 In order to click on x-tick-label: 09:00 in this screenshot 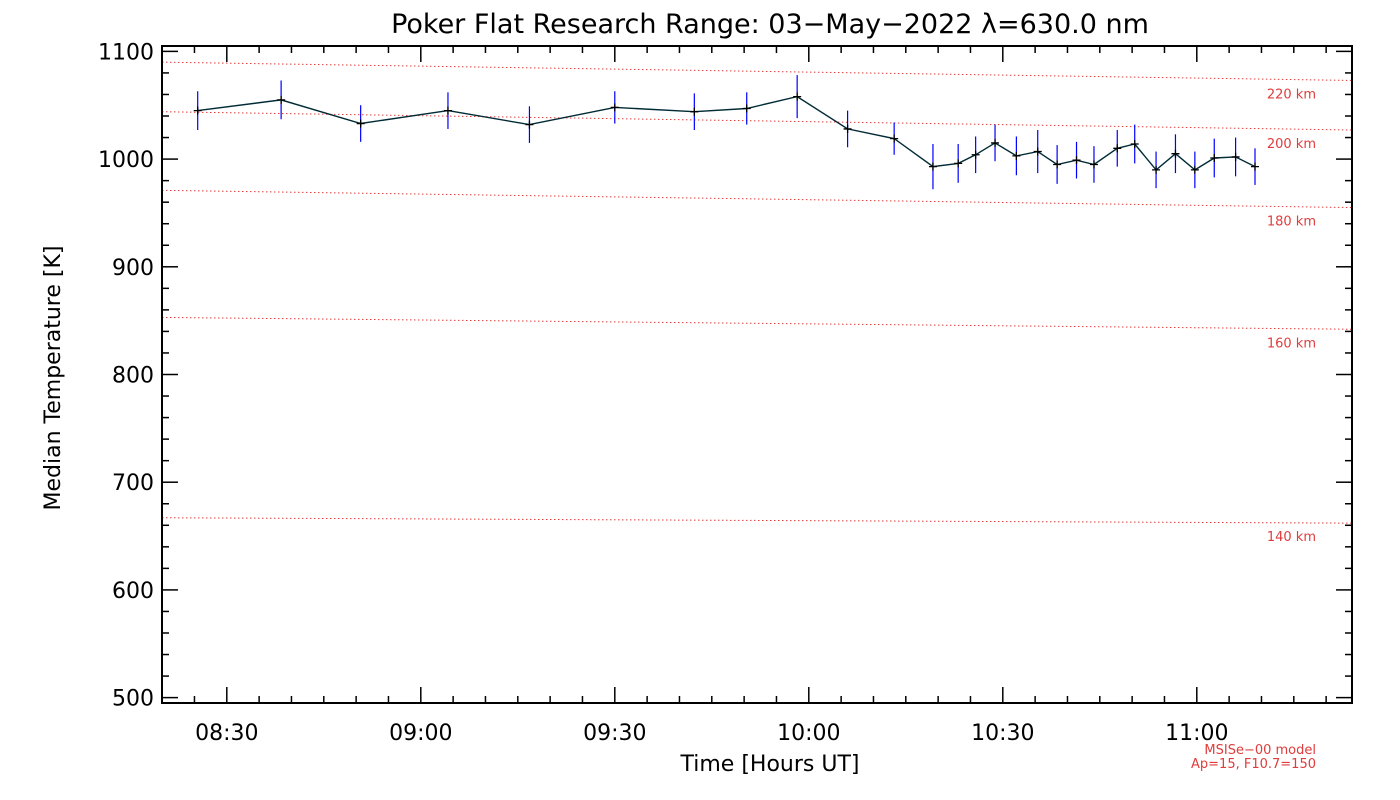, I will do `click(420, 733)`.